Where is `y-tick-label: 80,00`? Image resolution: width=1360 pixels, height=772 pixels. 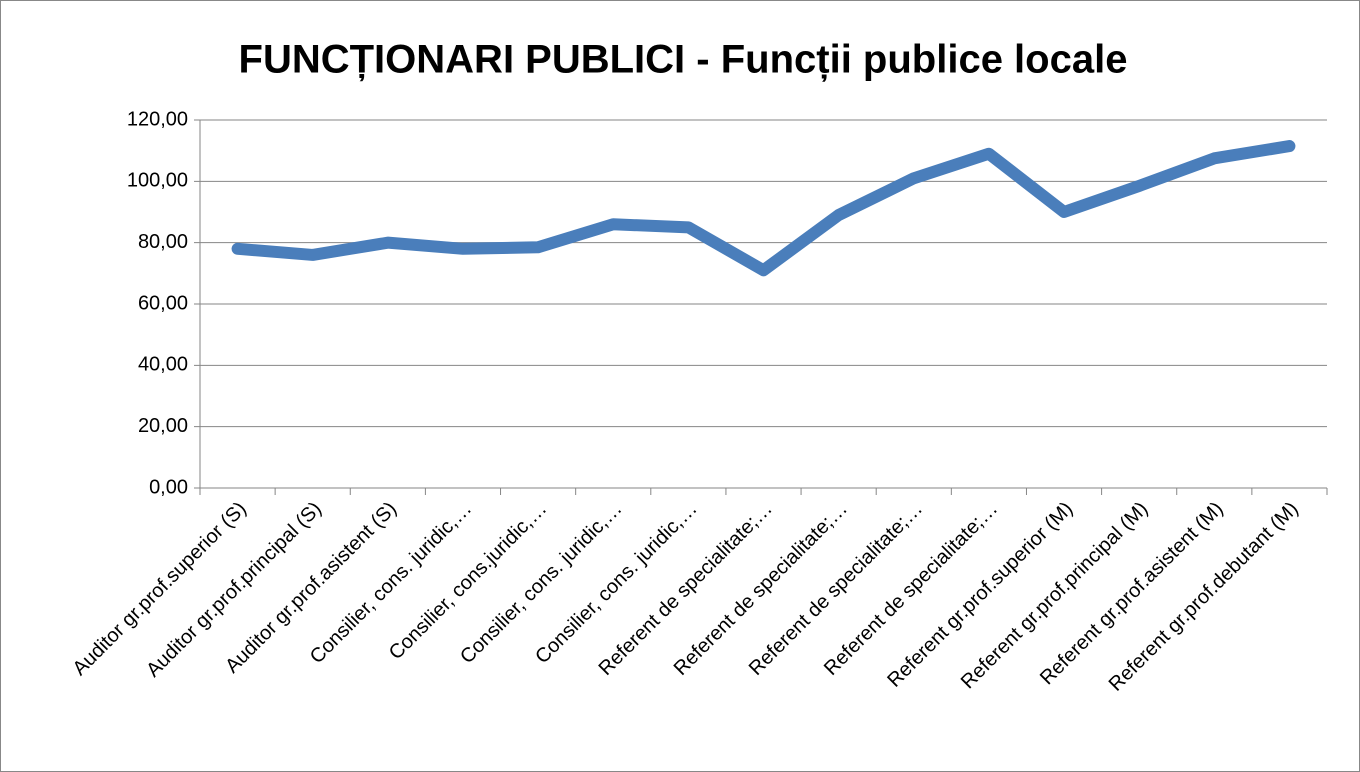 y-tick-label: 80,00 is located at coordinates (163, 242).